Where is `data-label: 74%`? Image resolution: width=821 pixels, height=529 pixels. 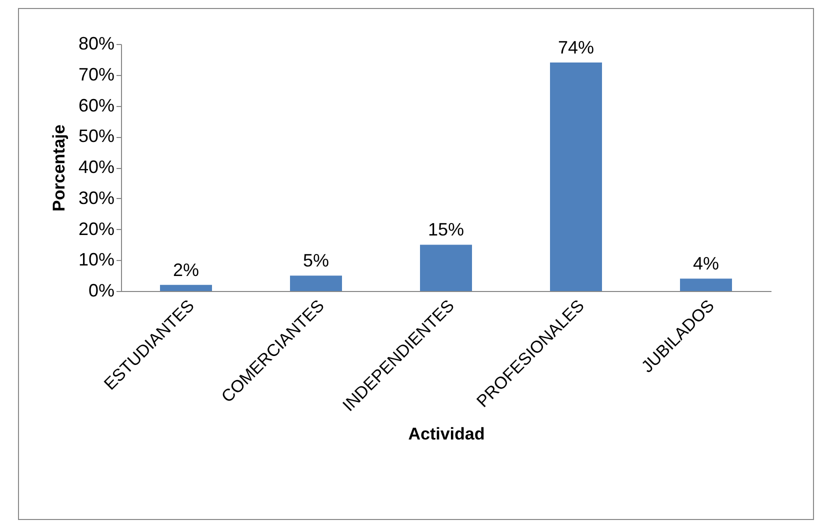 data-label: 74% is located at coordinates (576, 48).